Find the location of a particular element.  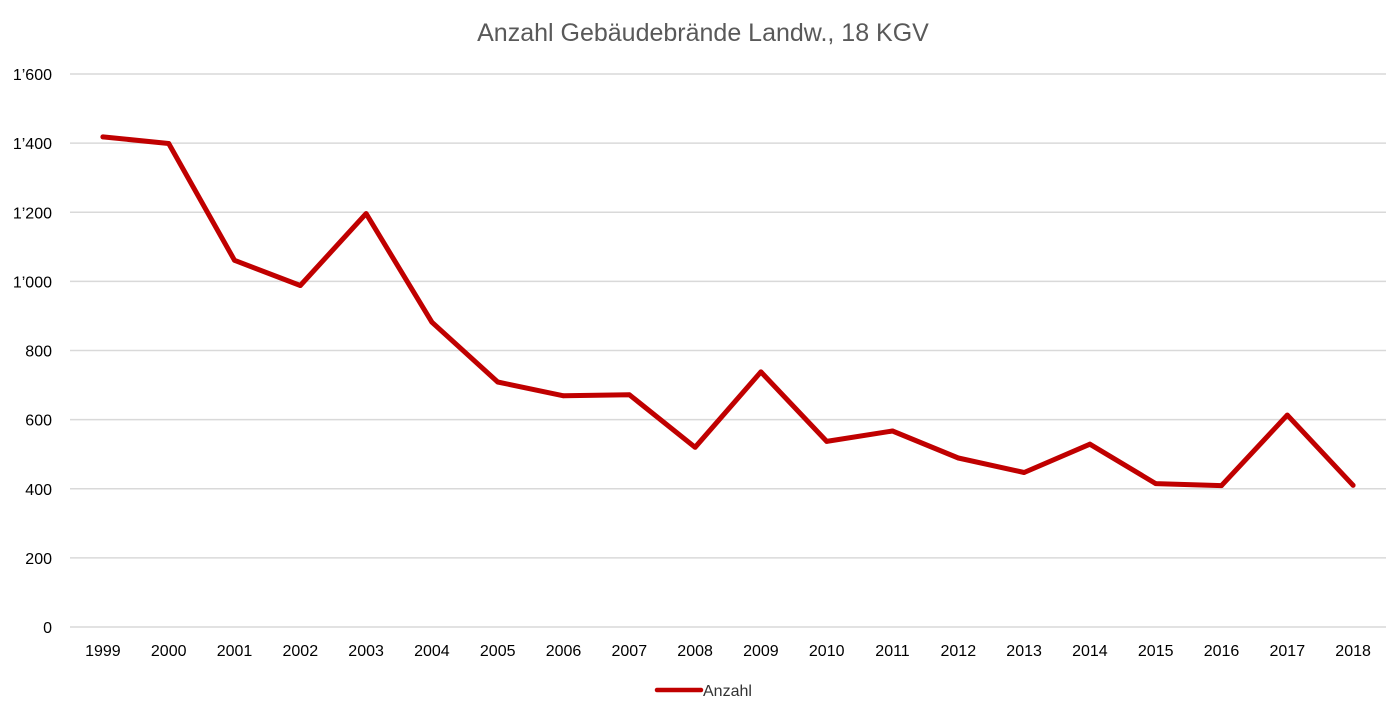

x-tick-label: 2002 is located at coordinates (301, 651).